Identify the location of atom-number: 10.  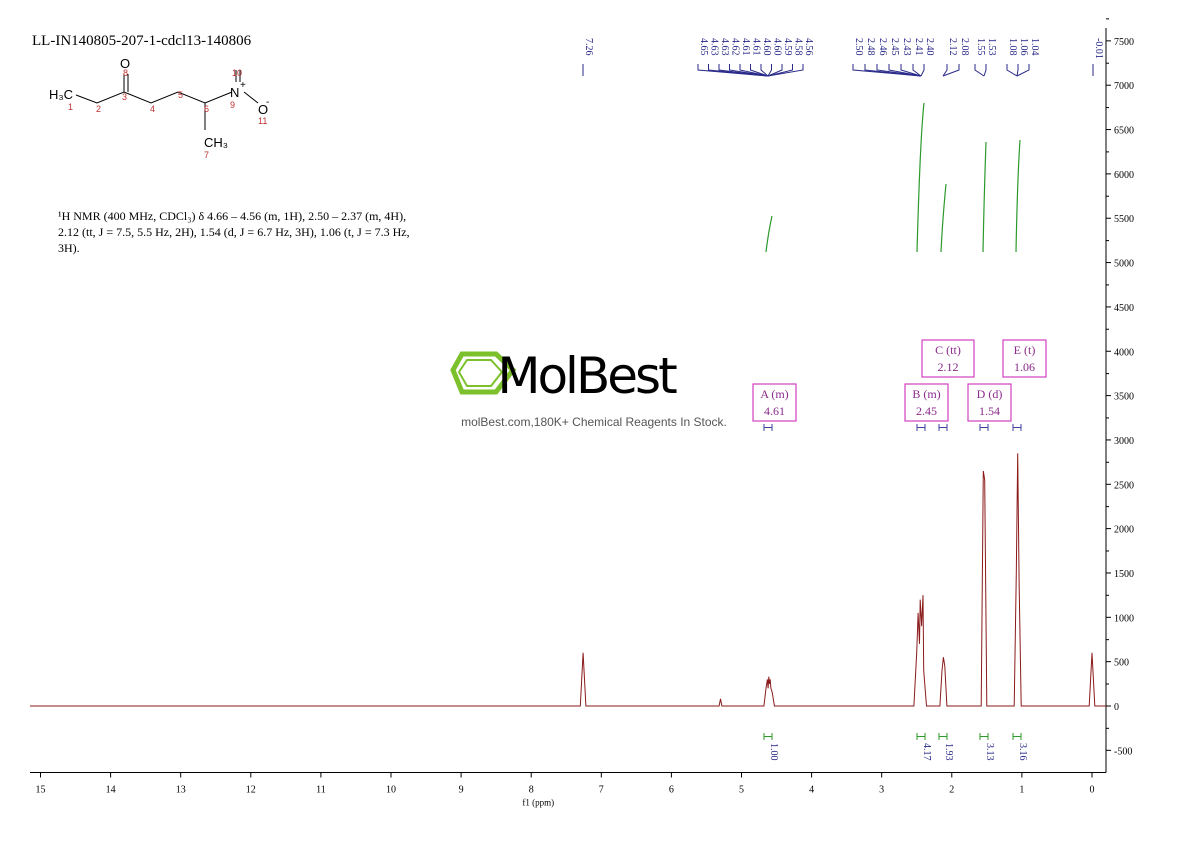
(237, 73).